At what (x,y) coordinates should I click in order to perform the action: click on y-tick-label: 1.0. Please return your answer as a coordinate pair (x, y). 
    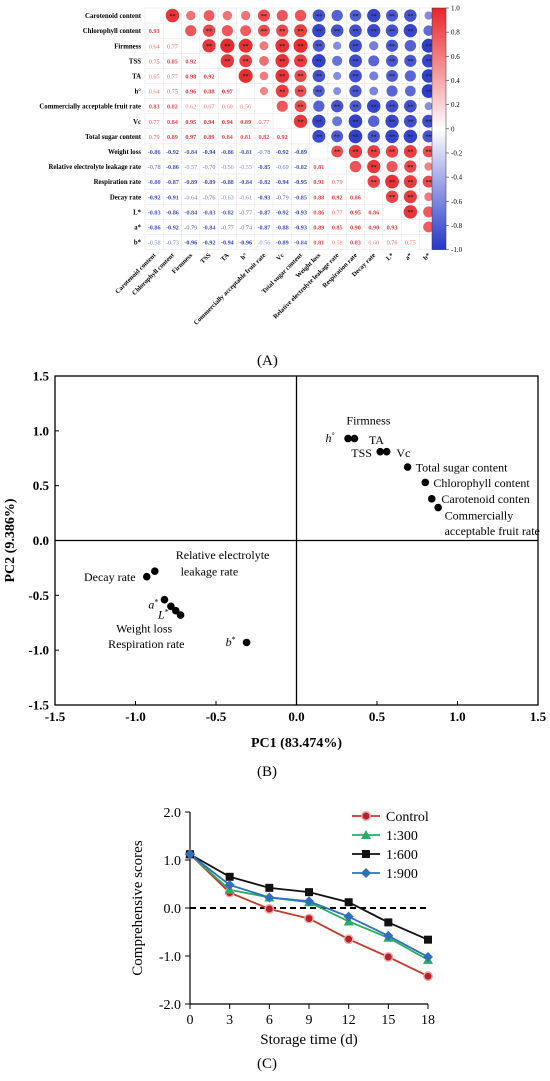
    Looking at the image, I should click on (173, 861).